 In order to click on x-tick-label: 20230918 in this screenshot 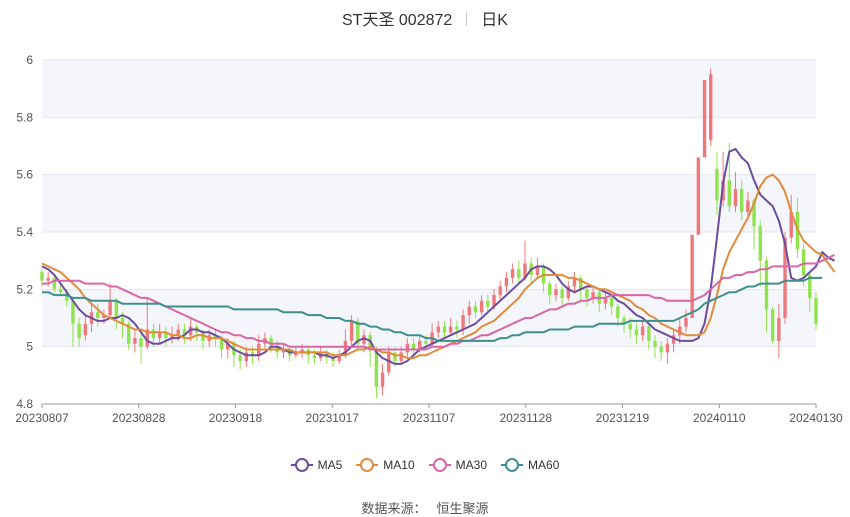, I will do `click(236, 418)`.